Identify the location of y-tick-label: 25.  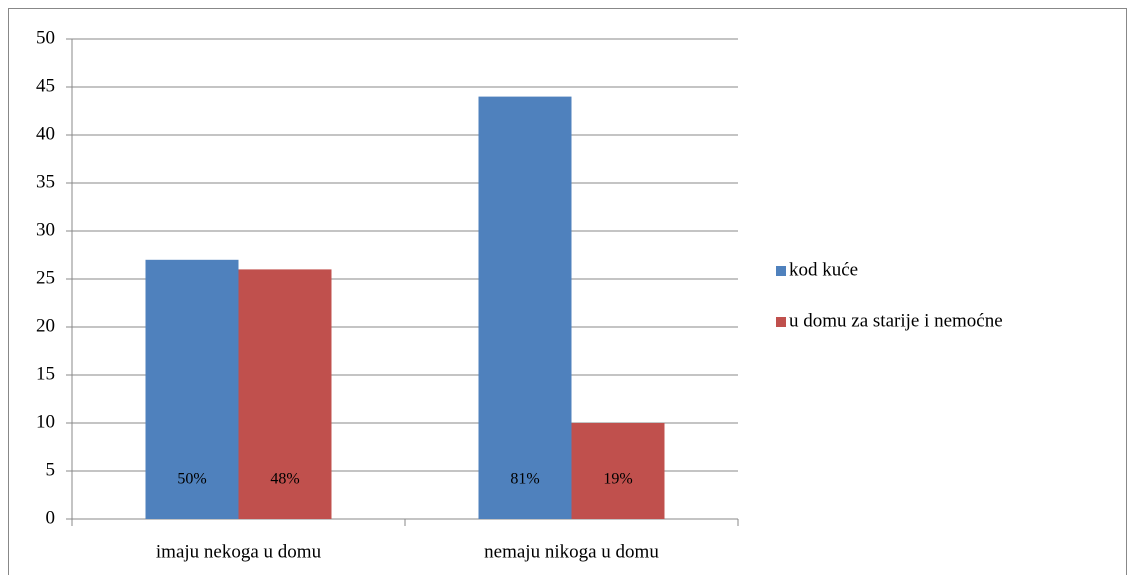
(45, 277).